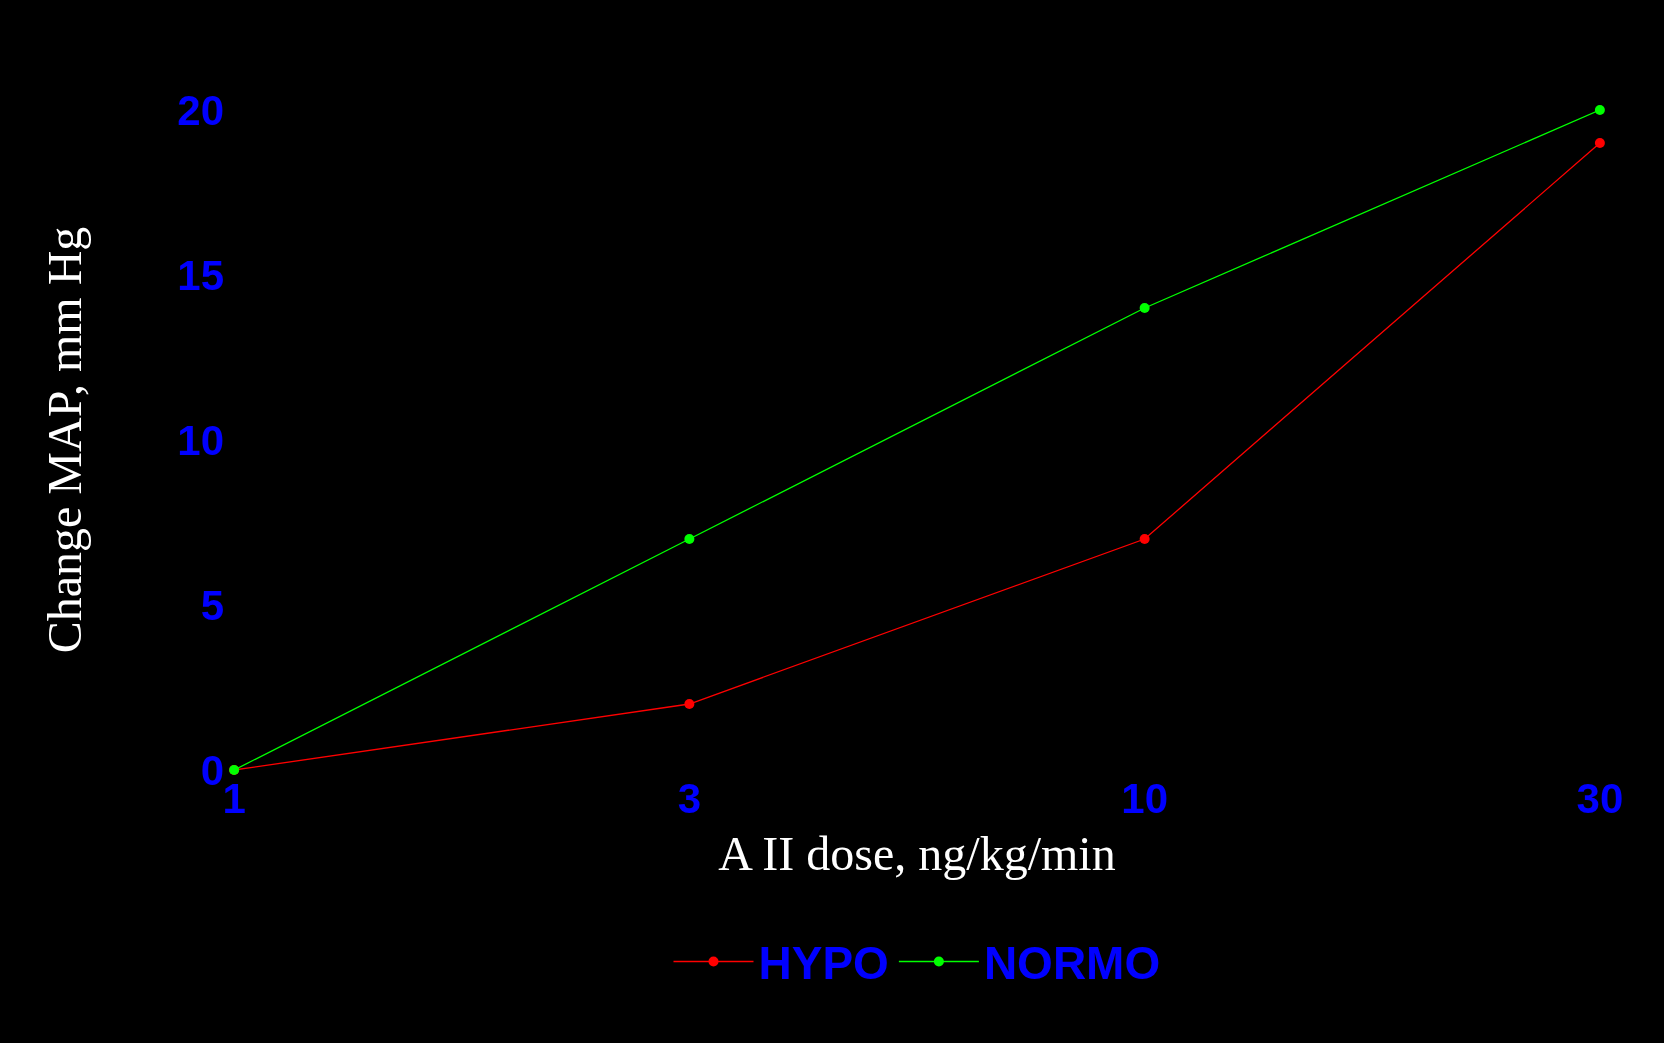 This screenshot has height=1043, width=1664. What do you see at coordinates (212, 770) in the screenshot?
I see `y-tick-label: 0` at bounding box center [212, 770].